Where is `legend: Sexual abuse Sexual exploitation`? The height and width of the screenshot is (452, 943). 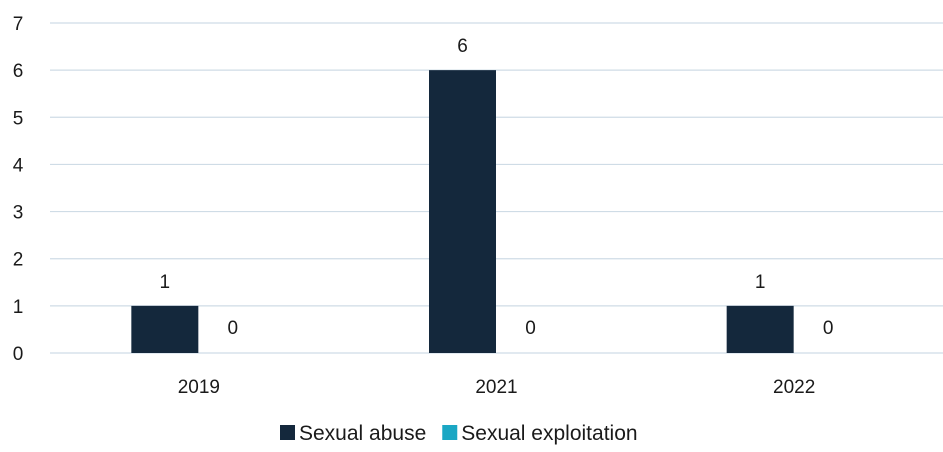 legend: Sexual abuse Sexual exploitation is located at coordinates (459, 433).